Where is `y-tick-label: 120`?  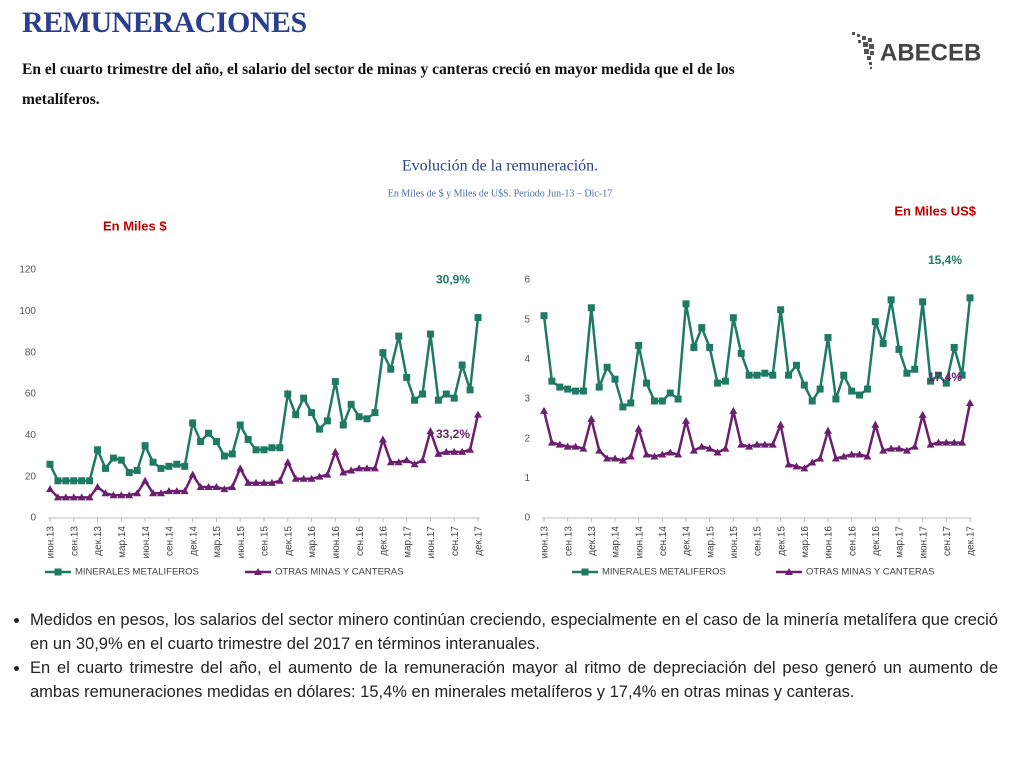
y-tick-label: 120 is located at coordinates (27, 270).